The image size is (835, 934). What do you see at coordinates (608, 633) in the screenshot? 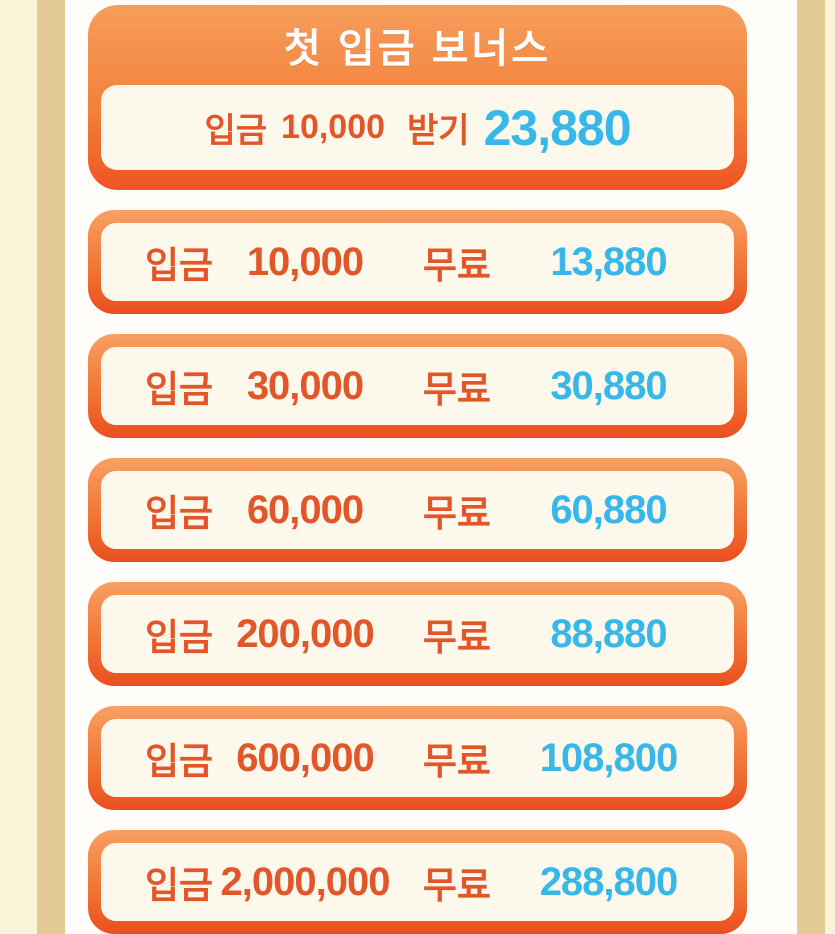
I see `bonus-value: 88,880` at bounding box center [608, 633].